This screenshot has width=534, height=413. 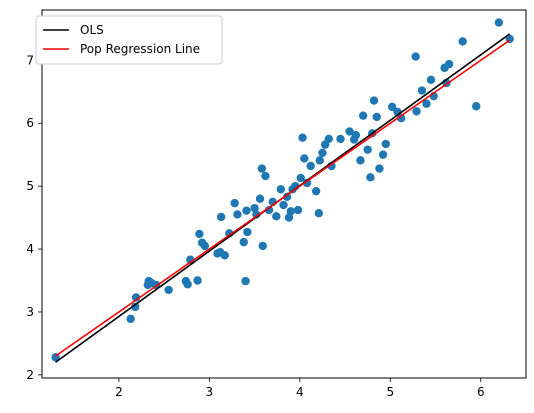 What do you see at coordinates (30, 60) in the screenshot?
I see `y-tick-label: 7` at bounding box center [30, 60].